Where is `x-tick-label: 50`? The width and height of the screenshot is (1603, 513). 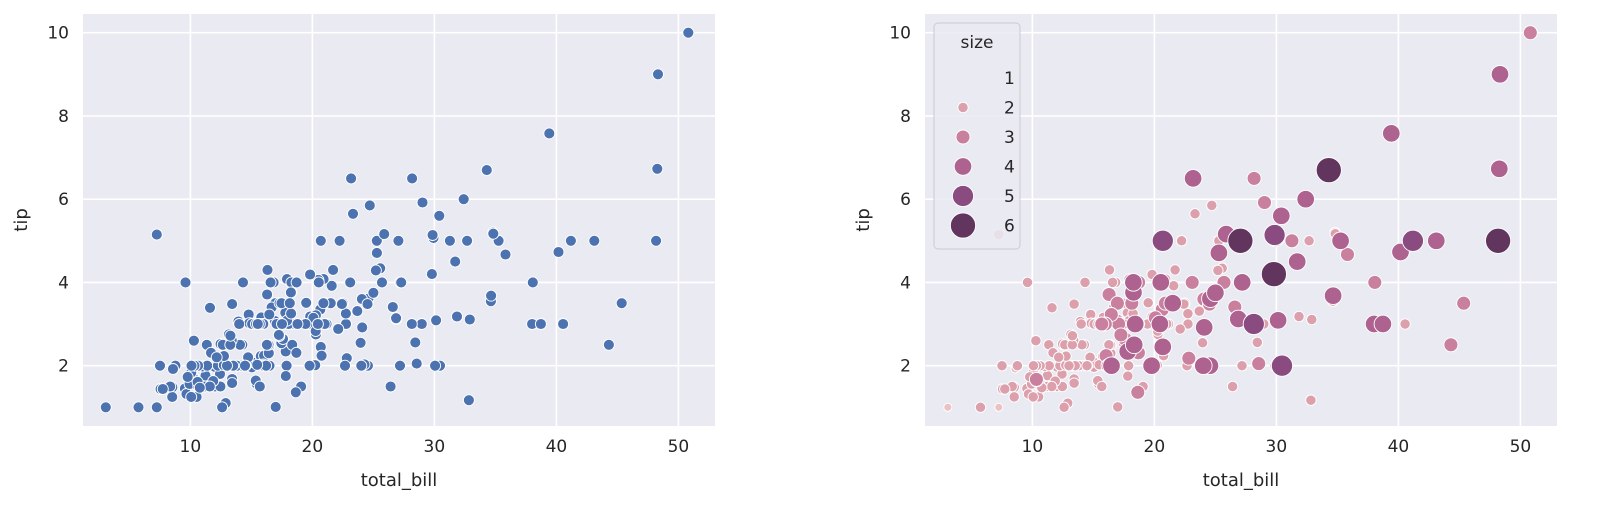 x-tick-label: 50 is located at coordinates (679, 447).